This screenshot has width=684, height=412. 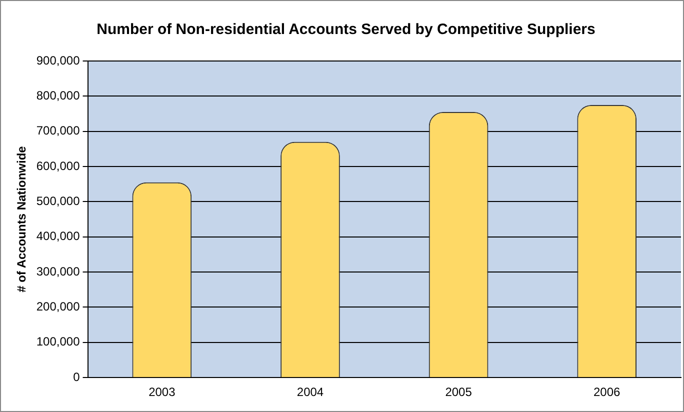 I want to click on y-tick-label: 400,000, so click(x=58, y=236).